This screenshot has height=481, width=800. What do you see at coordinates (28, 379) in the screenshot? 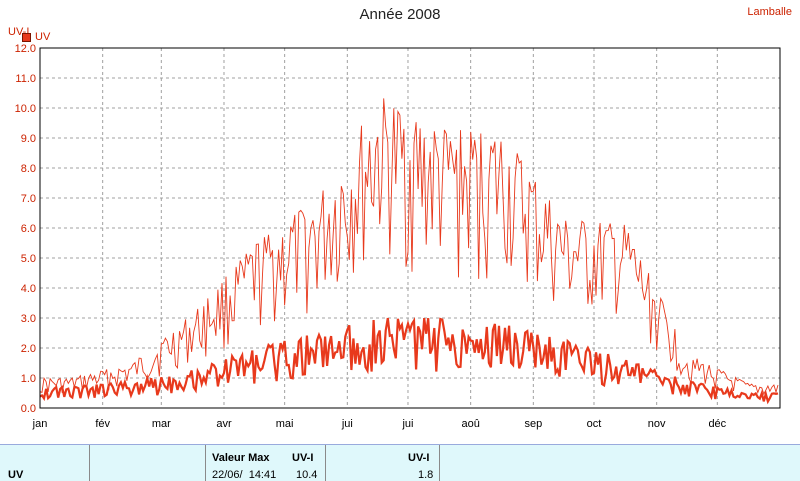
I see `y-tick-label: 1.0` at bounding box center [28, 379].